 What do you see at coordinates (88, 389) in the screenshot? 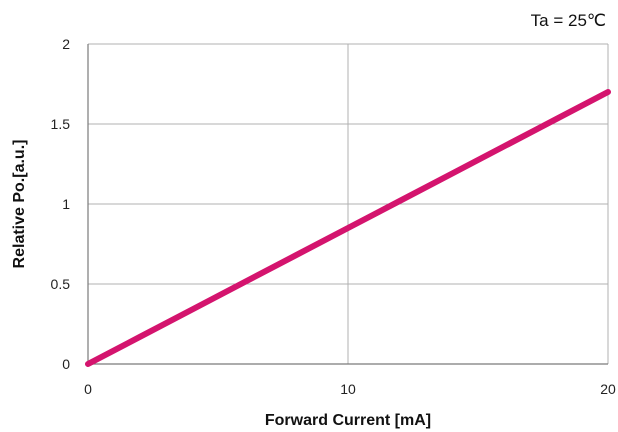
I see `x-tick-label-0: 0` at bounding box center [88, 389].